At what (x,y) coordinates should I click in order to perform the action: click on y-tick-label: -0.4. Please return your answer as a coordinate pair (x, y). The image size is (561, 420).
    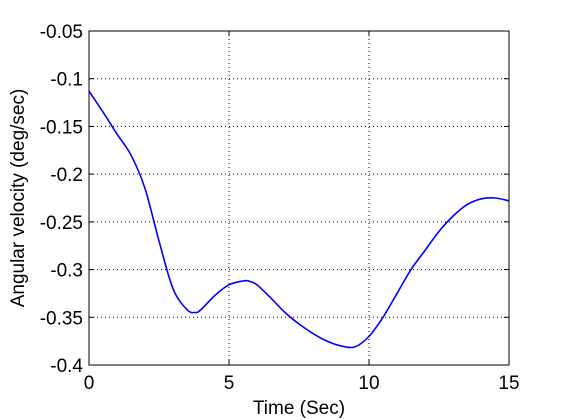
    Looking at the image, I should click on (66, 366).